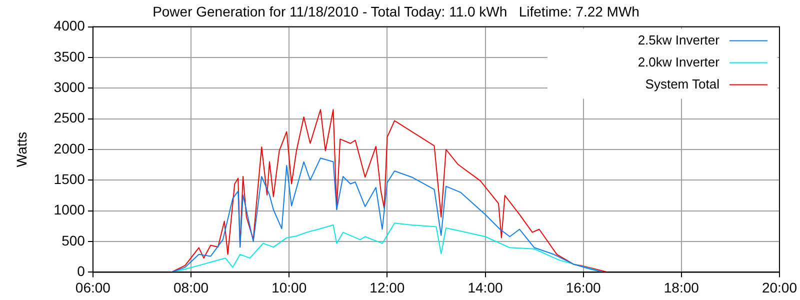  What do you see at coordinates (679, 62) in the screenshot?
I see `legend-label: 2.0kw Inverter` at bounding box center [679, 62].